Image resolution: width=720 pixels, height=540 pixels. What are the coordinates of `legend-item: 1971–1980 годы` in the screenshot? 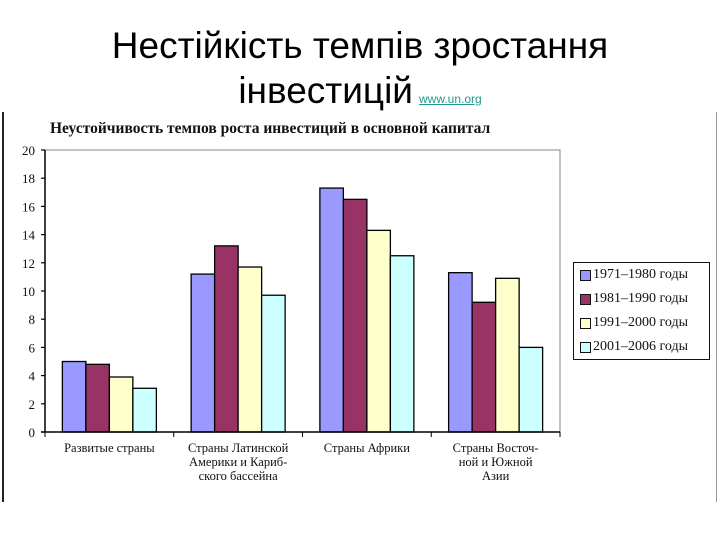 It's located at (634, 275).